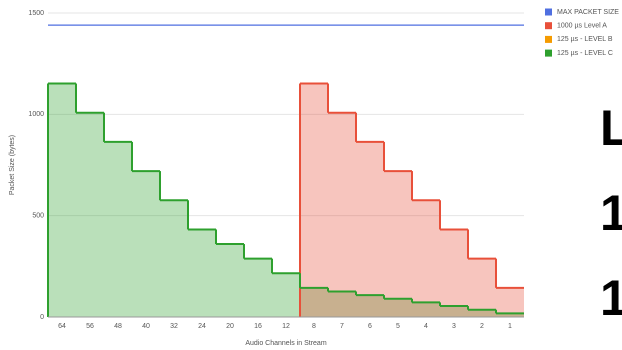 Image resolution: width=622 pixels, height=350 pixels. What do you see at coordinates (585, 53) in the screenshot?
I see `legend-label: 125 µs - LEVEL C` at bounding box center [585, 53].